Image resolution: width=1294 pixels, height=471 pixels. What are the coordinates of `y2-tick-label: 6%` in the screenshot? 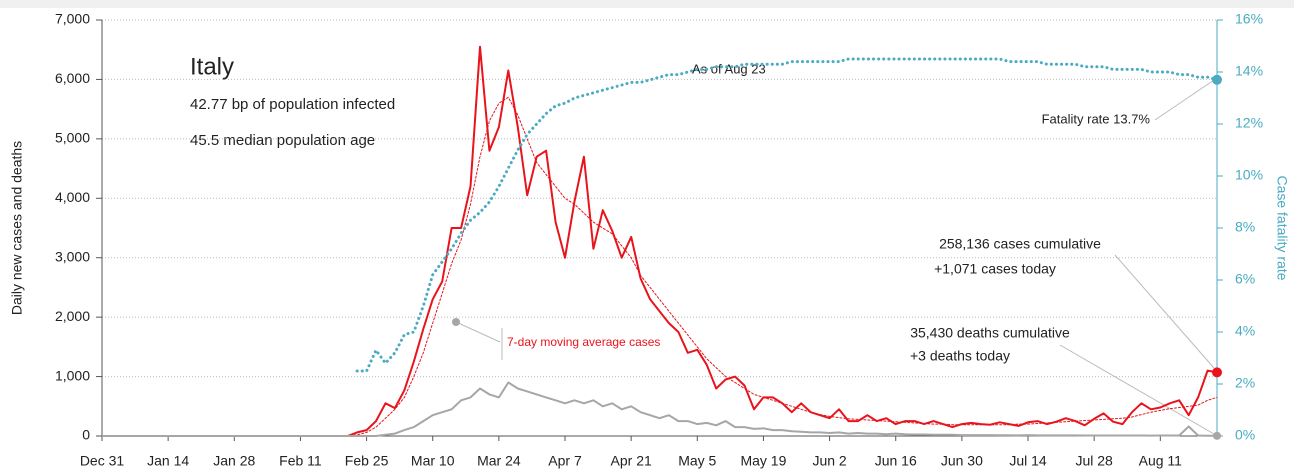 It's located at (1245, 279).